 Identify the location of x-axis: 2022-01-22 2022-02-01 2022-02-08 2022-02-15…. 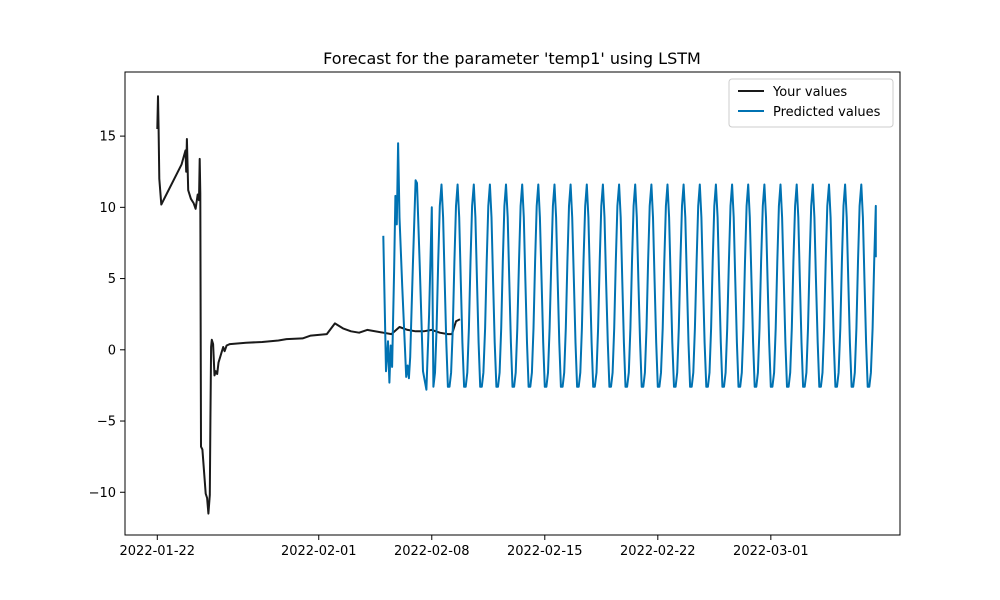
(464, 547).